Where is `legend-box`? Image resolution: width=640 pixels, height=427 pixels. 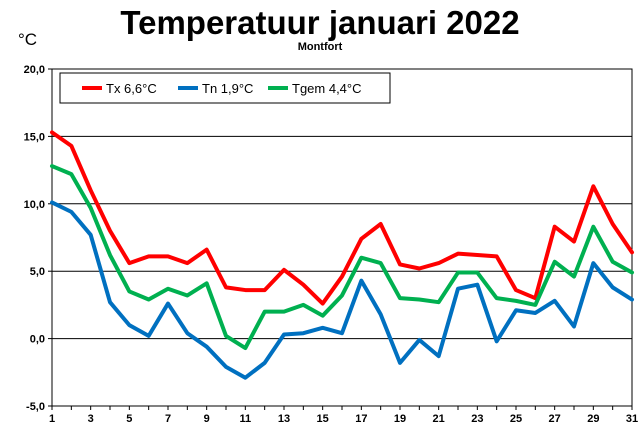
legend-box is located at coordinates (225, 88).